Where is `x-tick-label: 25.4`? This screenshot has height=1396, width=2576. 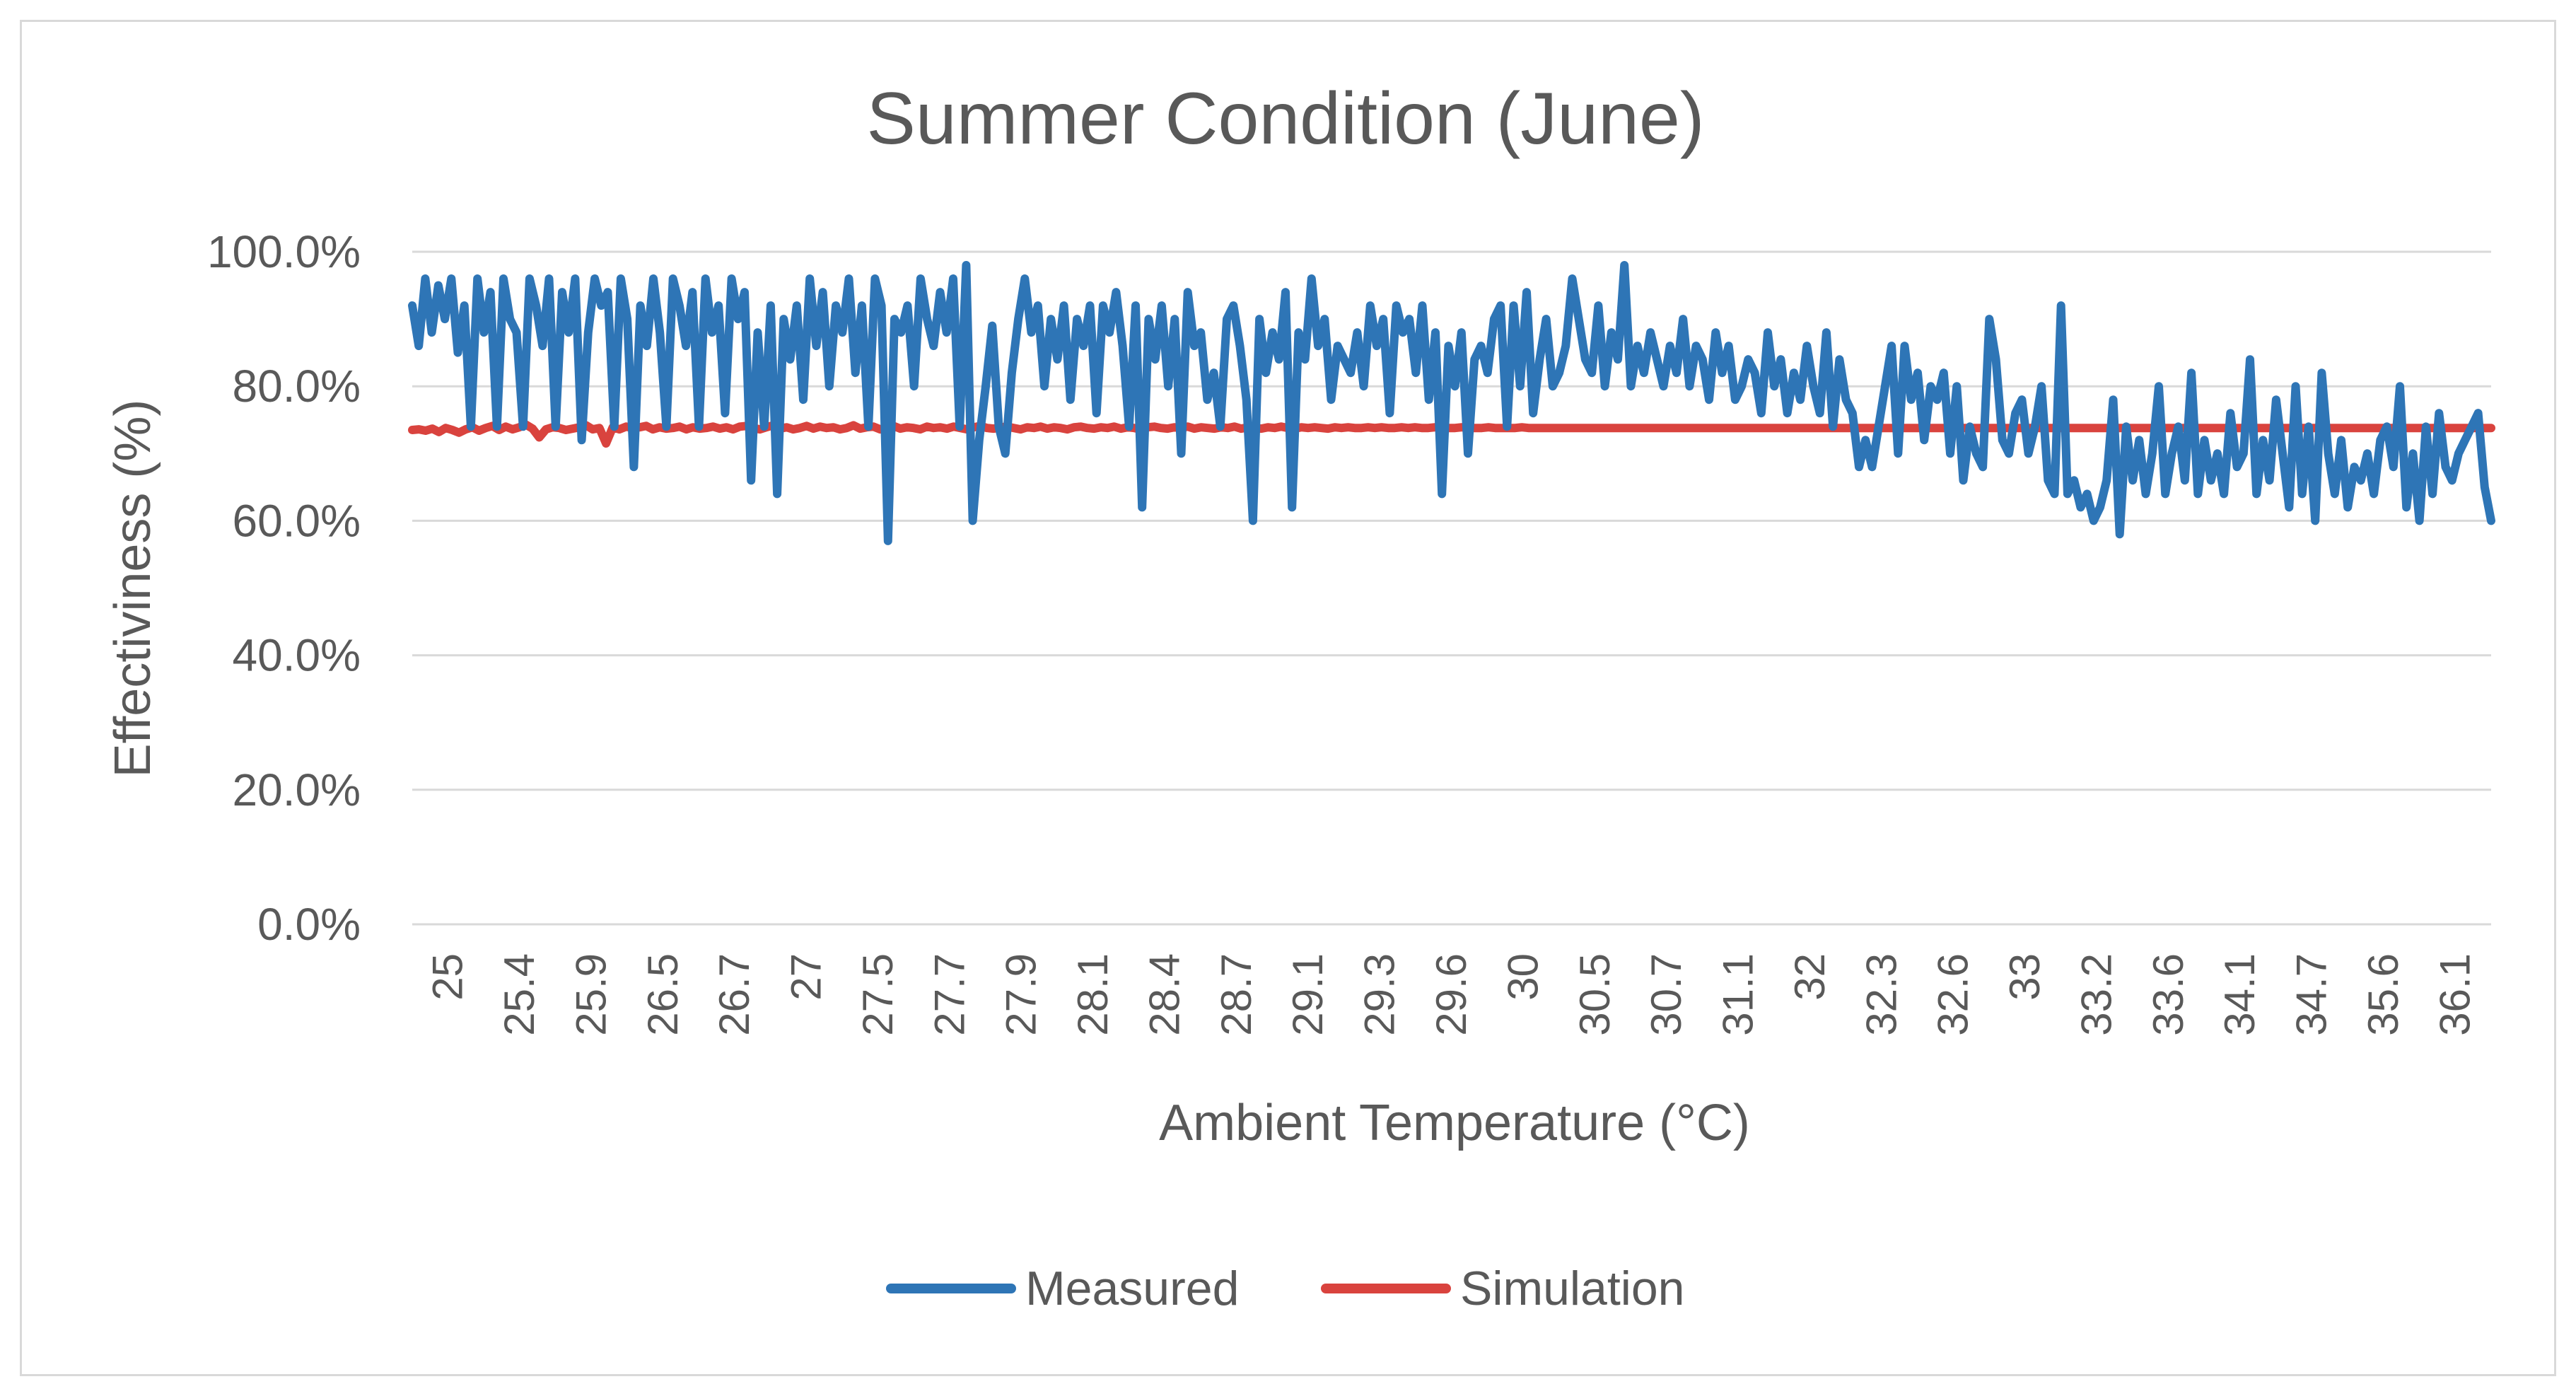 x-tick-label: 25.4 is located at coordinates (519, 994).